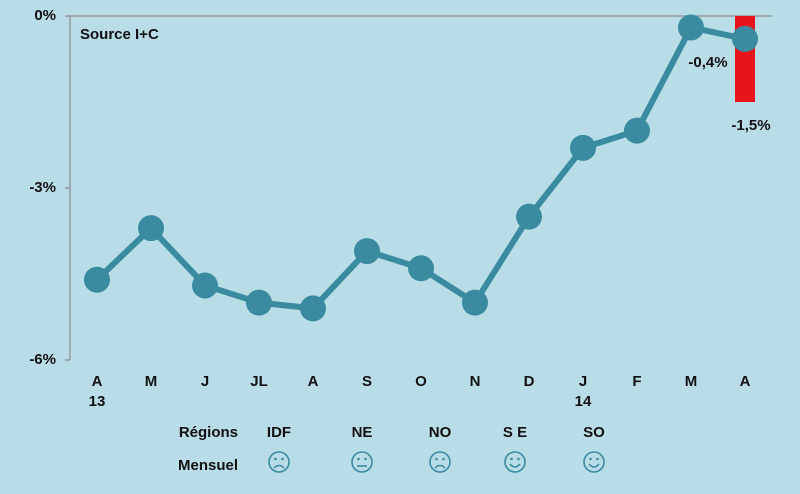 The width and height of the screenshot is (800, 494). I want to click on x-tick-label: JL, so click(259, 381).